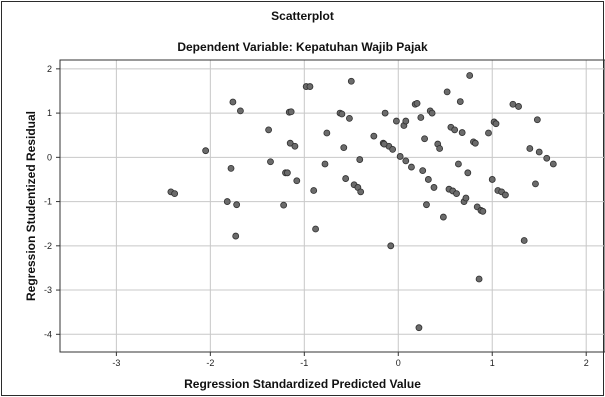  Describe the element at coordinates (398, 363) in the screenshot. I see `x-tick-label: 0` at that location.